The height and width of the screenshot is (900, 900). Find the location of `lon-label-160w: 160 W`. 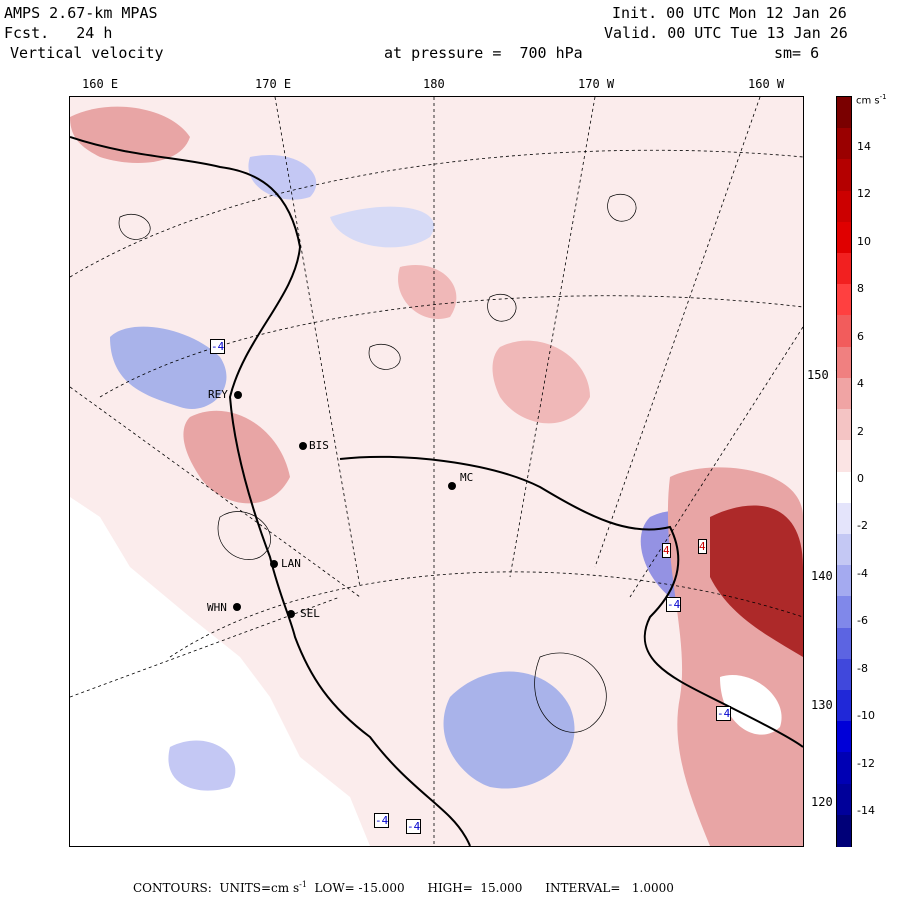

lon-label-160w: 160 W is located at coordinates (766, 84).